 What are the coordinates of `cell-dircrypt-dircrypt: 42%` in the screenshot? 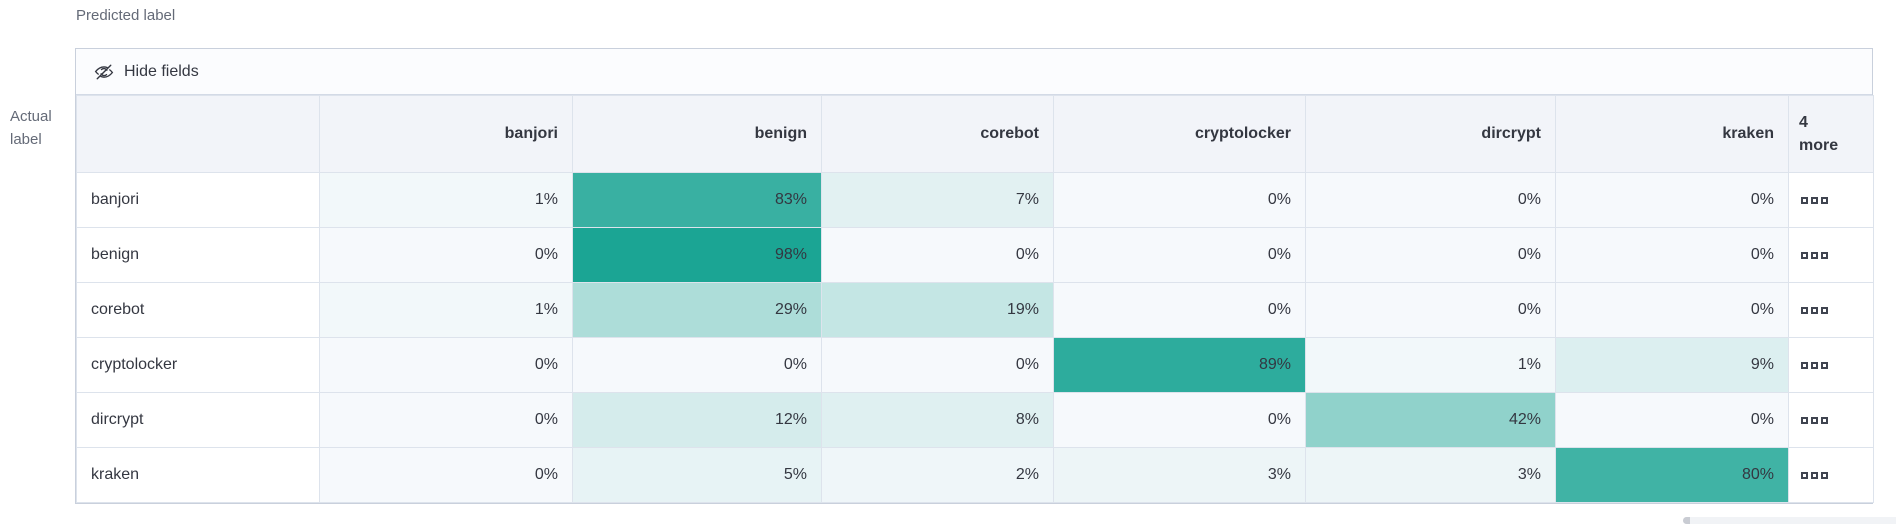 It's located at (1430, 420).